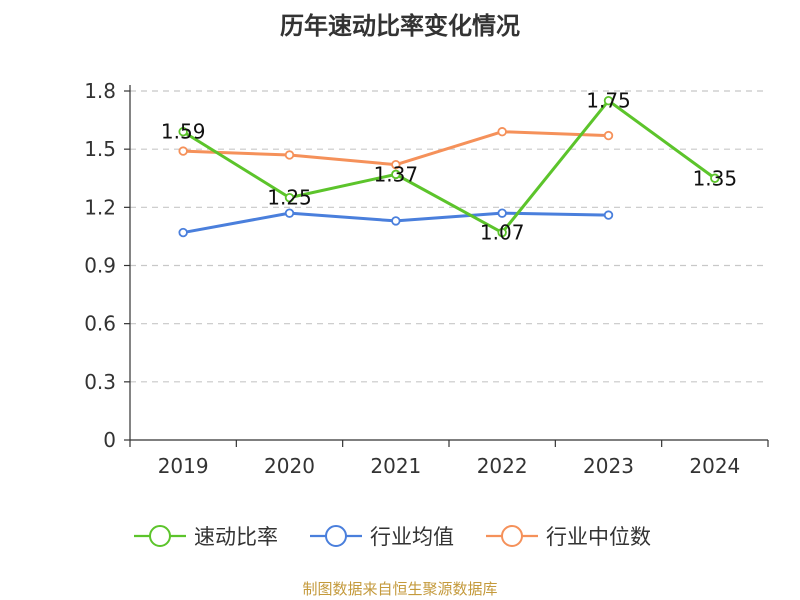 The height and width of the screenshot is (600, 800). I want to click on data-label: 1.37, so click(396, 174).